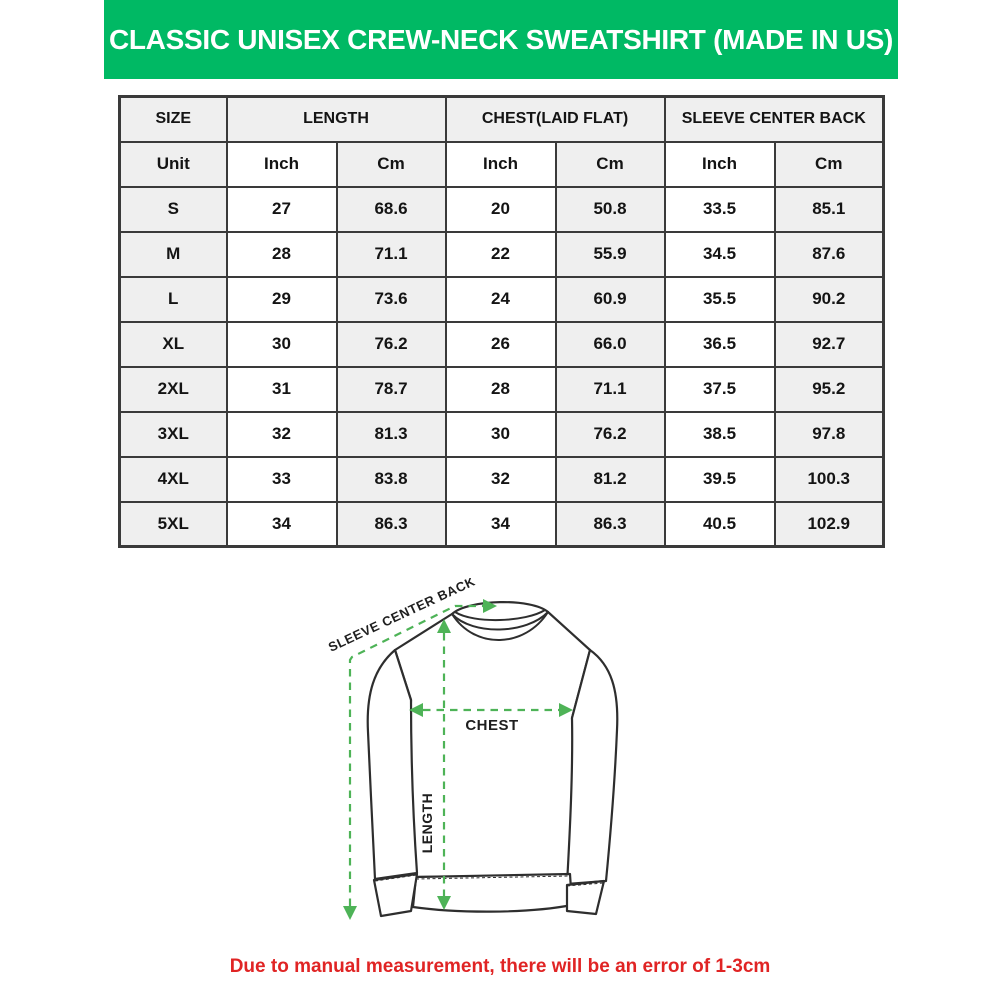 This screenshot has height=1000, width=1000. What do you see at coordinates (391, 164) in the screenshot?
I see `unit-length-cm: Cm` at bounding box center [391, 164].